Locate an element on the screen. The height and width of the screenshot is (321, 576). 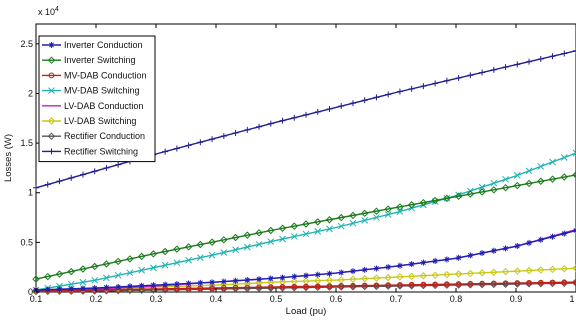
x-tick-label: 0.7 is located at coordinates (396, 299).